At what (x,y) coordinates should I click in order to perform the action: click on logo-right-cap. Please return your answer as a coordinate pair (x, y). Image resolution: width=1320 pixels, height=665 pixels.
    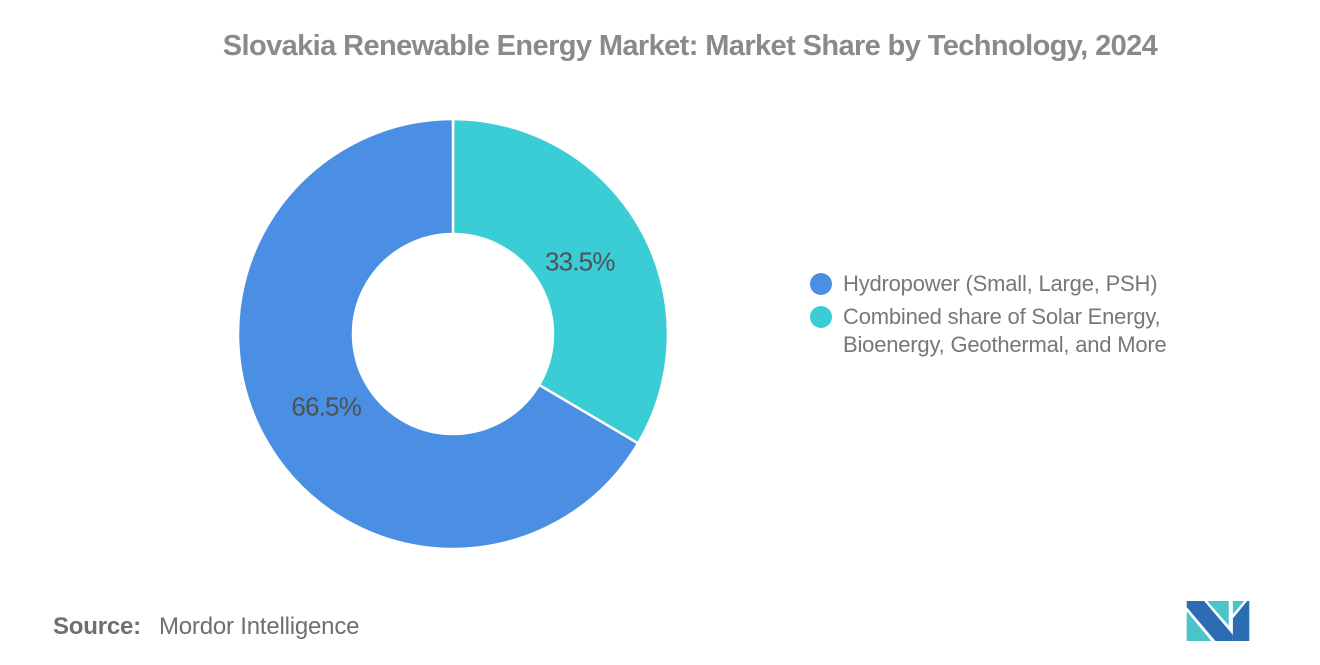
    Looking at the image, I should click on (1238, 608).